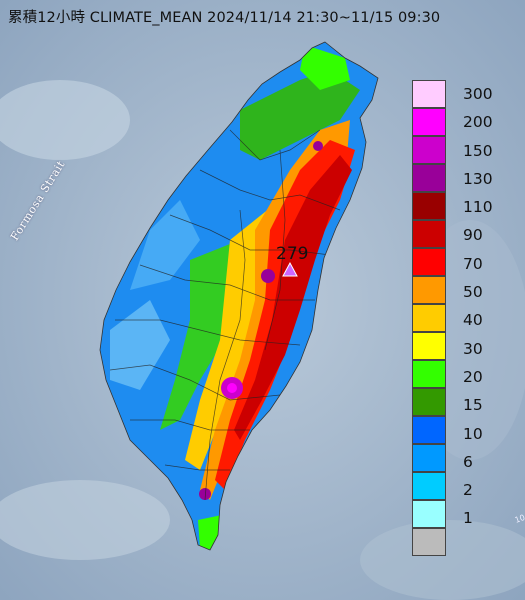 The width and height of the screenshot is (525, 600). What do you see at coordinates (478, 178) in the screenshot?
I see `legend-label: 130` at bounding box center [478, 178].